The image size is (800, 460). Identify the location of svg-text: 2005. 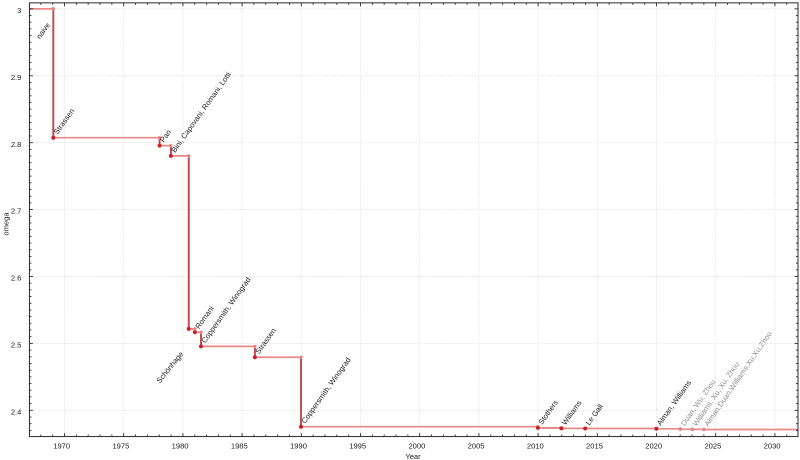
(476, 446).